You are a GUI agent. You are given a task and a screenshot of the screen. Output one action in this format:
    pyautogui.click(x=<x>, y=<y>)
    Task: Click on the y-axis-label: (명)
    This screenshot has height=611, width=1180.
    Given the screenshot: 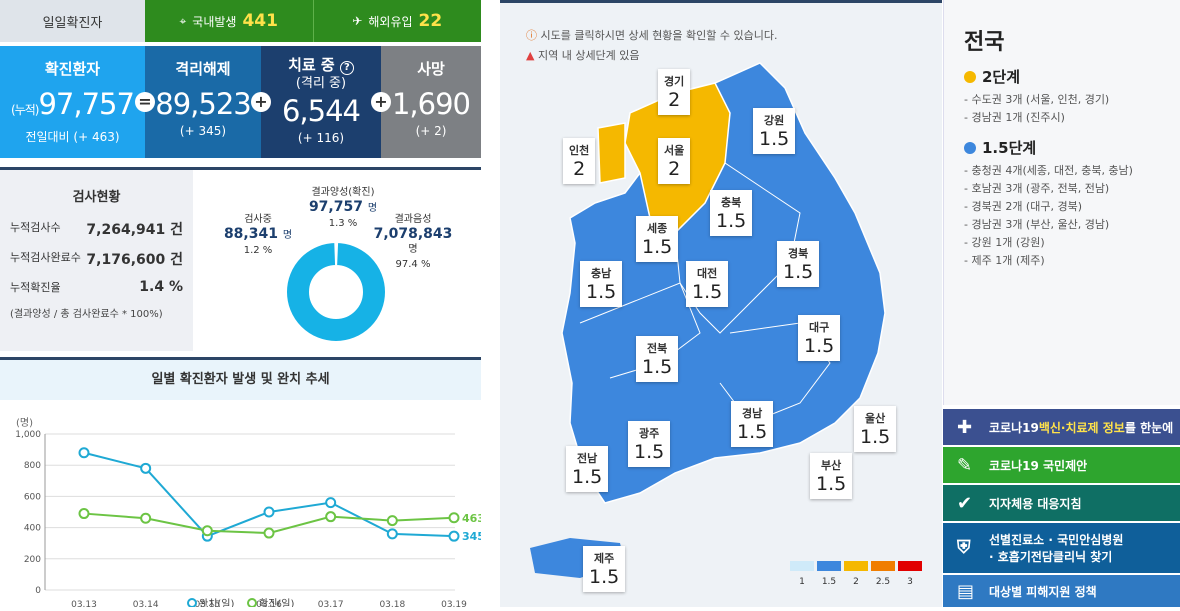 What is the action you would take?
    pyautogui.click(x=24, y=423)
    